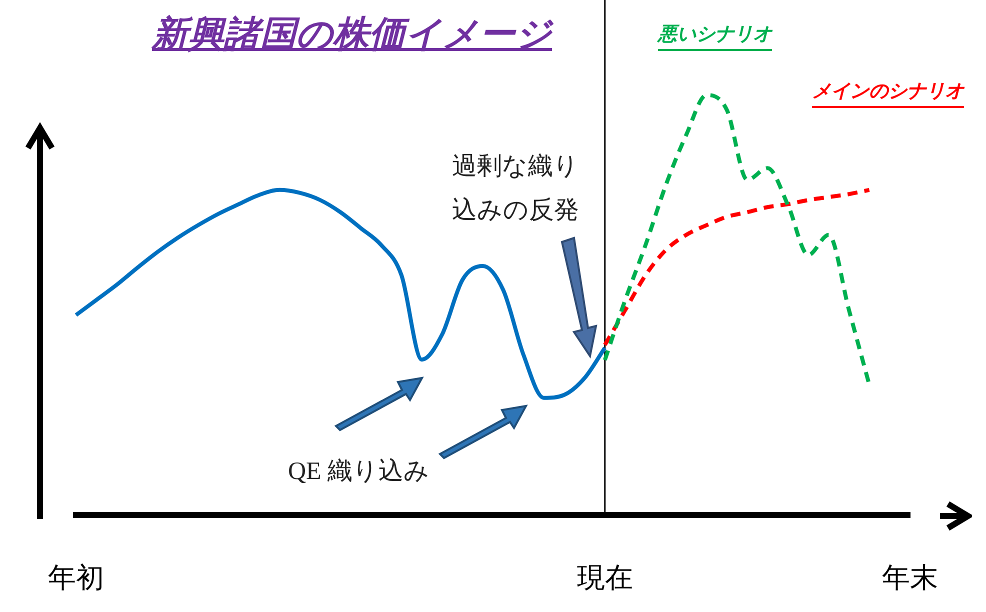  What do you see at coordinates (359, 472) in the screenshot?
I see `annotation: QE 織り込み` at bounding box center [359, 472].